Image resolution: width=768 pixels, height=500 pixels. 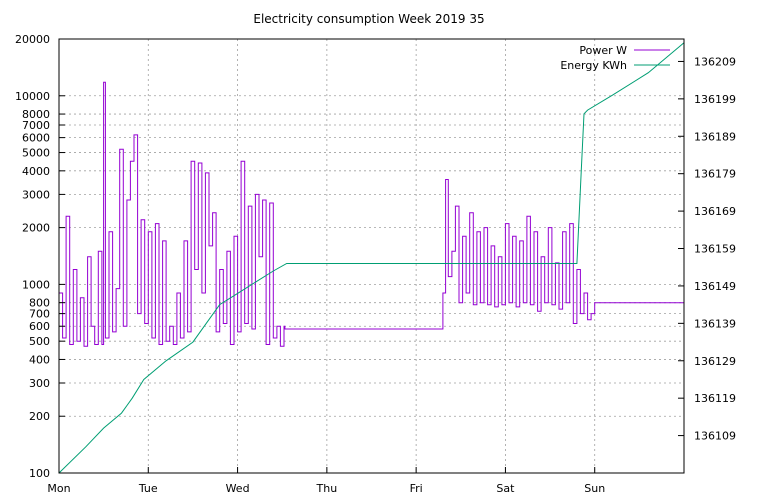 I want to click on x-tick-label: Tue, so click(x=148, y=488).